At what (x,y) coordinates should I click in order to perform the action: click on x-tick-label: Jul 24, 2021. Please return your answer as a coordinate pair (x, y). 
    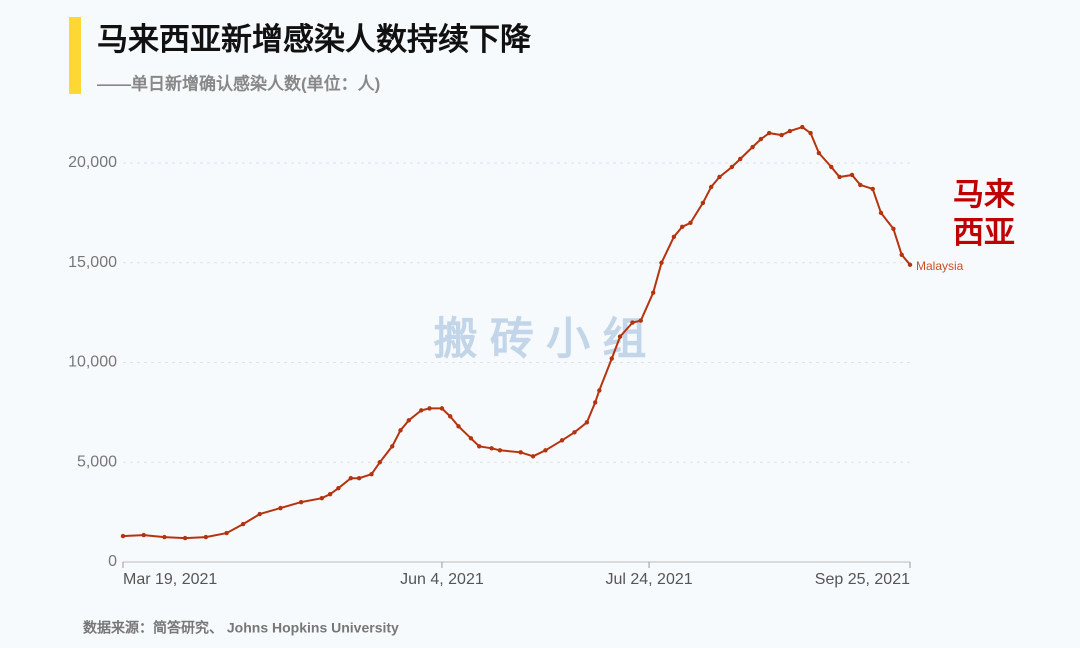
    Looking at the image, I should click on (648, 579).